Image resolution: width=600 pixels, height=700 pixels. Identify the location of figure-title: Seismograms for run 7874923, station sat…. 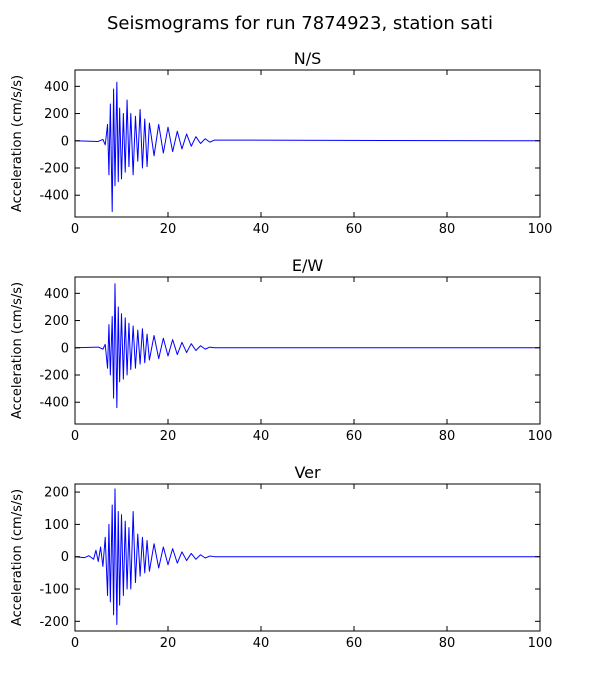
(300, 23).